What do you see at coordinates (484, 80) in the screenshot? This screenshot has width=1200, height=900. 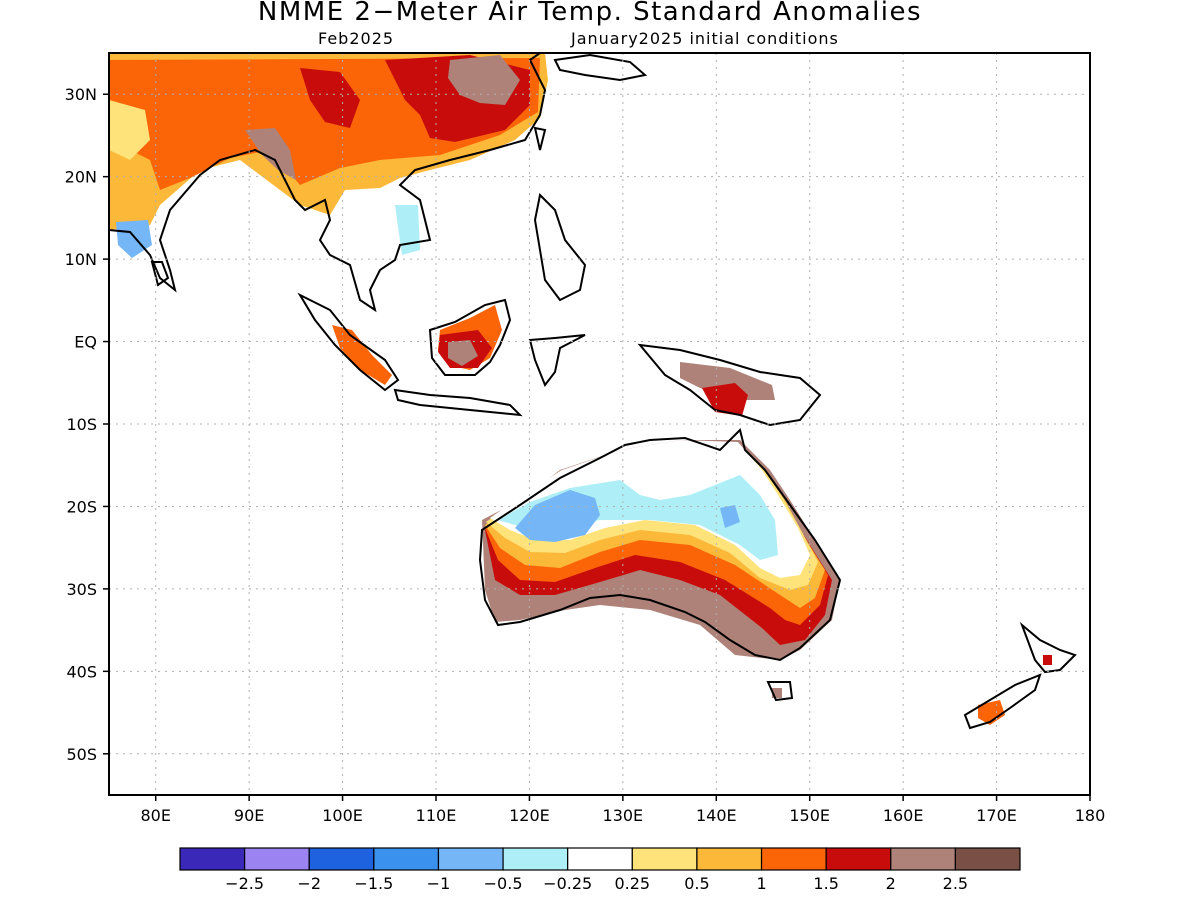 I see `china-brown-field` at bounding box center [484, 80].